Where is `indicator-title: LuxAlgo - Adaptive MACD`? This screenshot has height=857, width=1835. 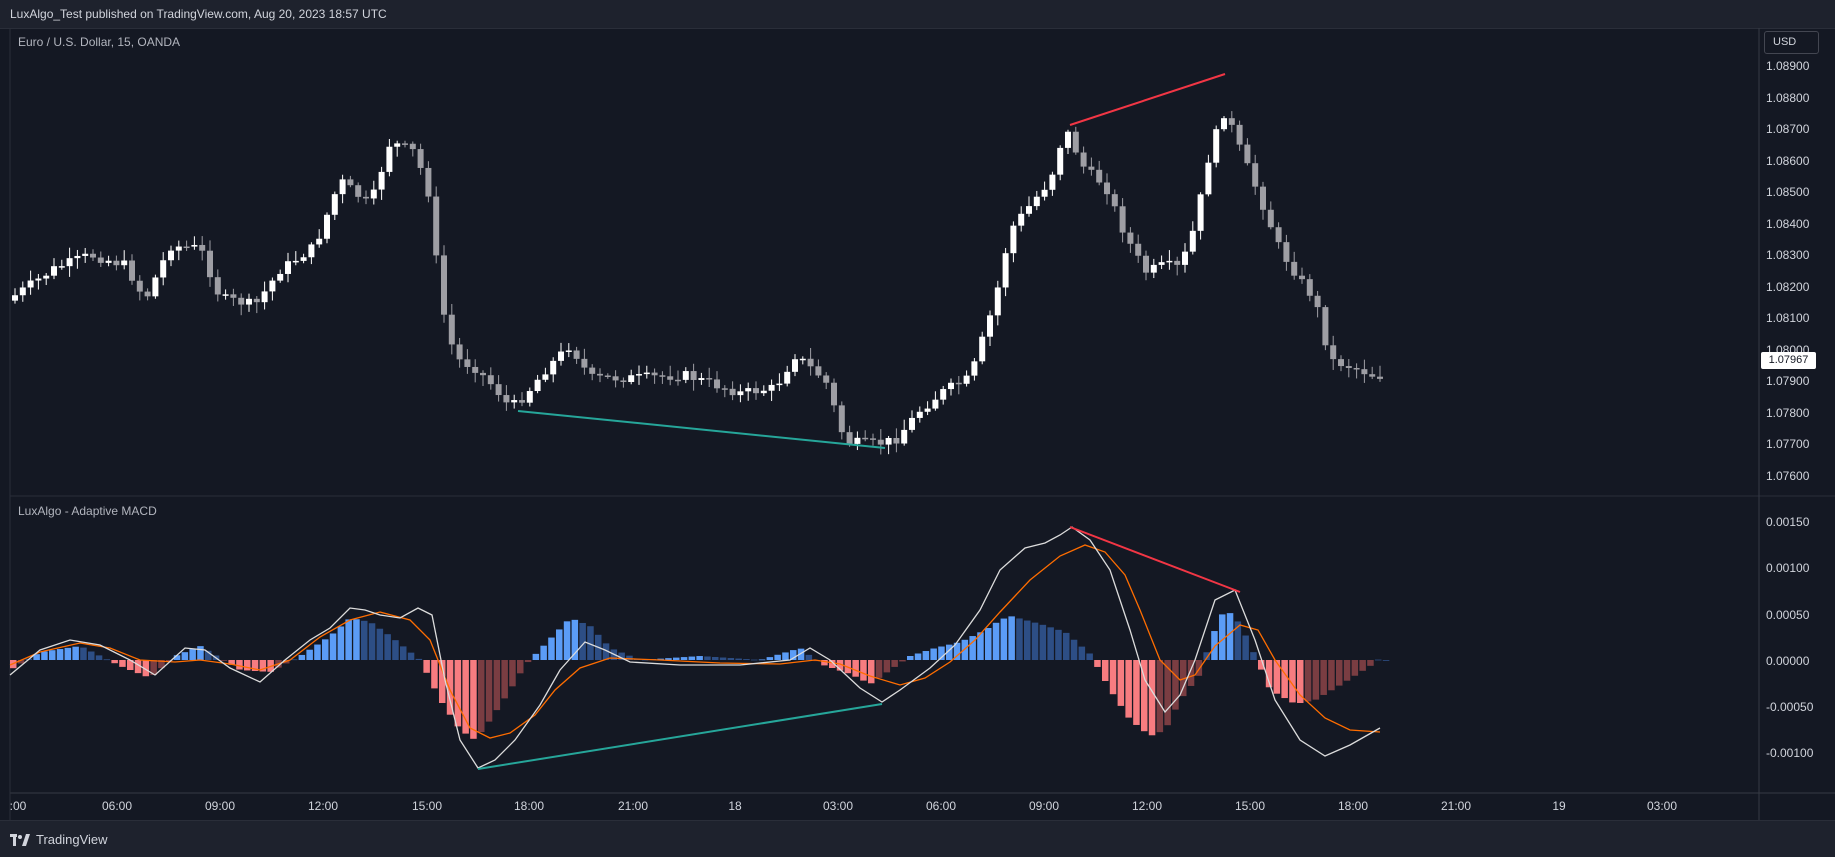
indicator-title: LuxAlgo - Adaptive MACD is located at coordinates (87, 511).